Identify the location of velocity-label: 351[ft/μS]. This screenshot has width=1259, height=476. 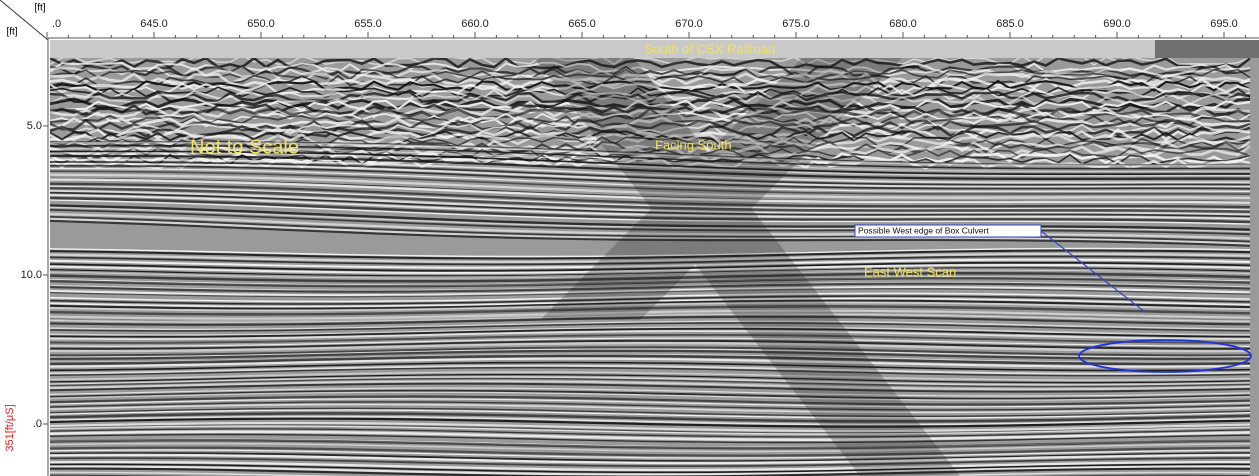
(10, 427).